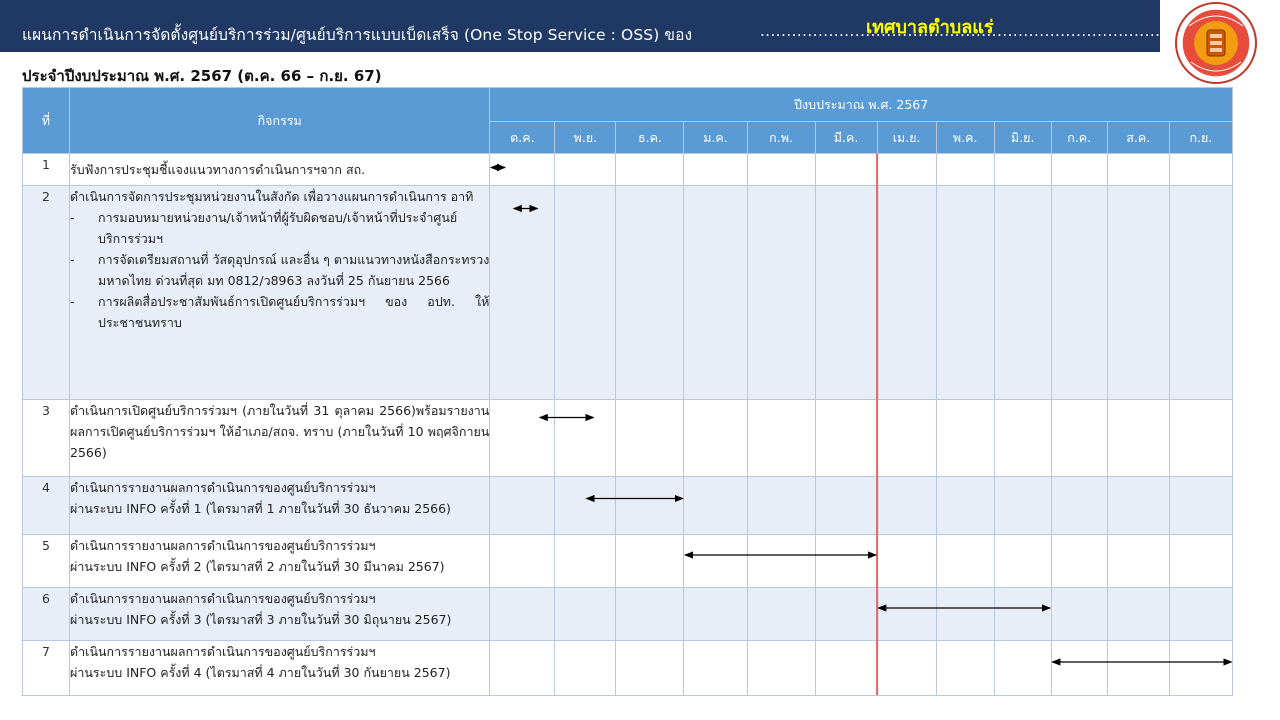 The width and height of the screenshot is (1280, 720). I want to click on month-header: ก.ค., so click(1079, 137).